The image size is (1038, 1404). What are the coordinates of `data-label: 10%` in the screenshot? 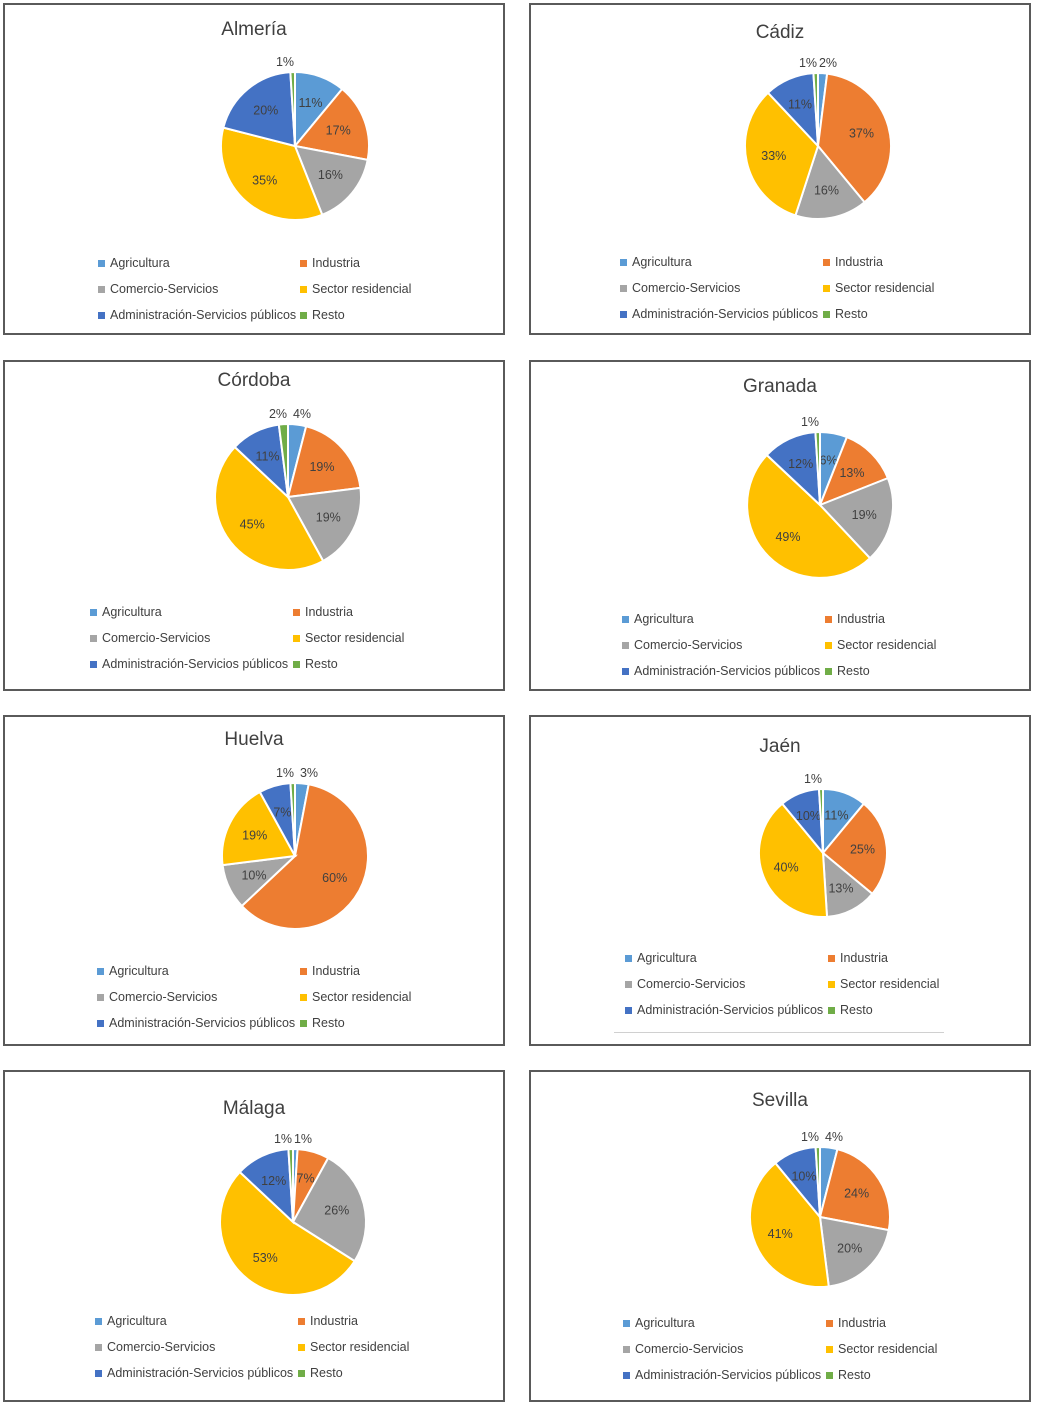 It's located at (808, 816).